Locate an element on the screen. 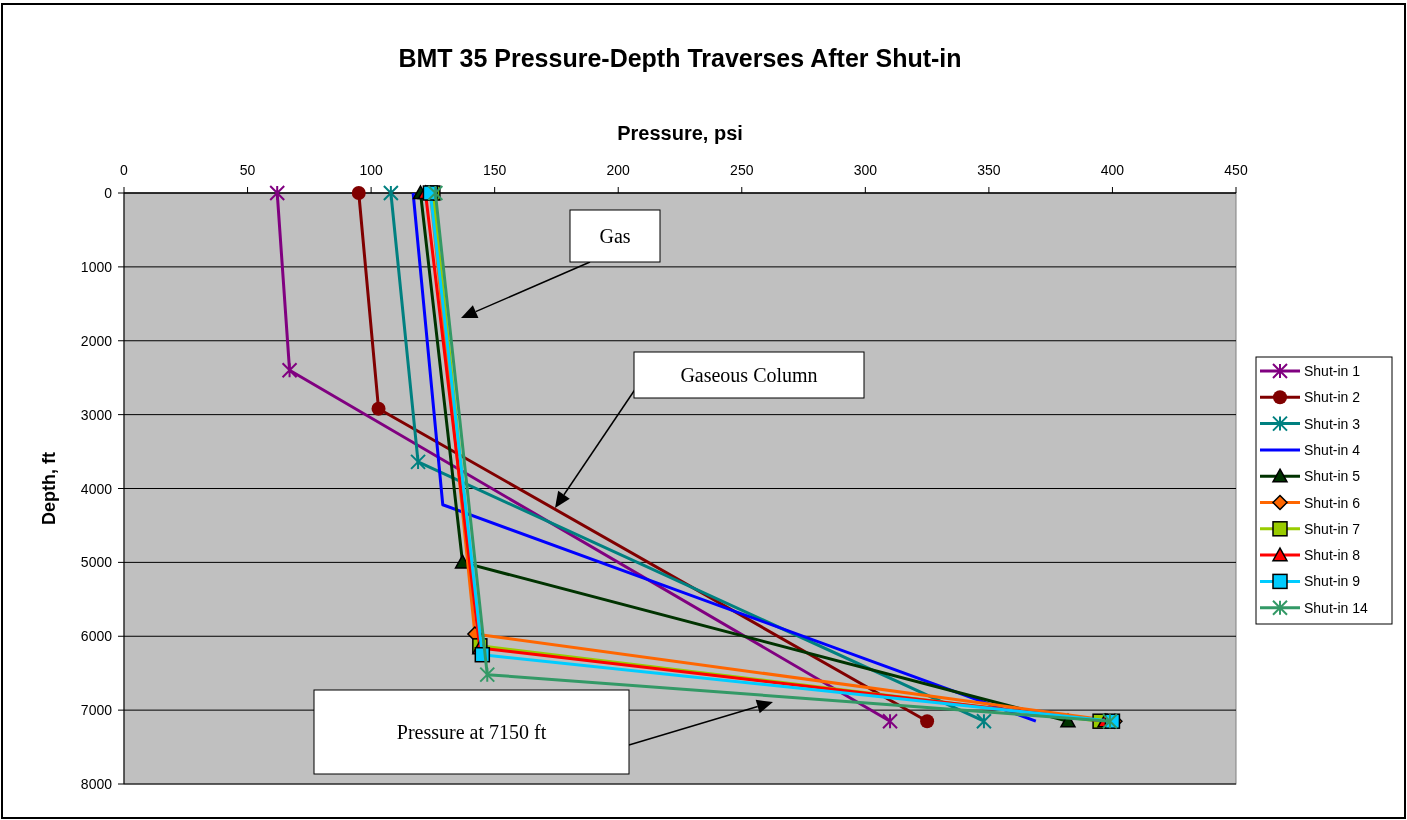 The height and width of the screenshot is (820, 1407). x-tick-label: 400 is located at coordinates (1112, 170).